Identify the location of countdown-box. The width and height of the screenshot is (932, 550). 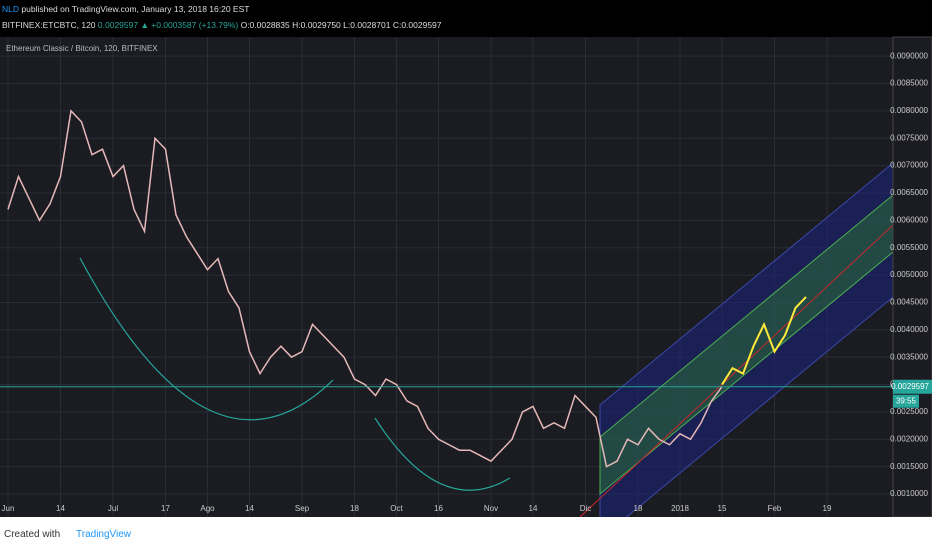
(906, 401).